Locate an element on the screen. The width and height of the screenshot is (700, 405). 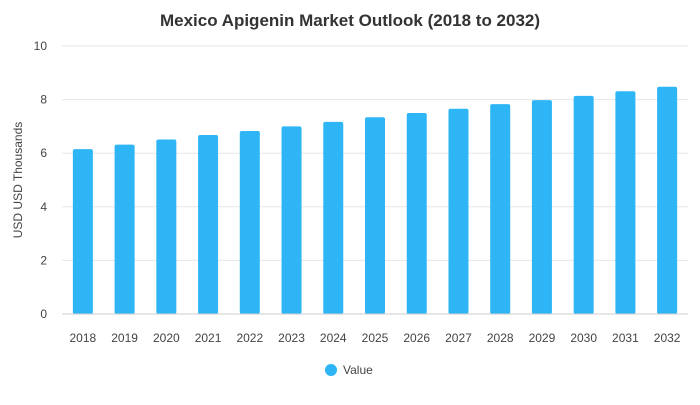
bar-2029 is located at coordinates (541, 207).